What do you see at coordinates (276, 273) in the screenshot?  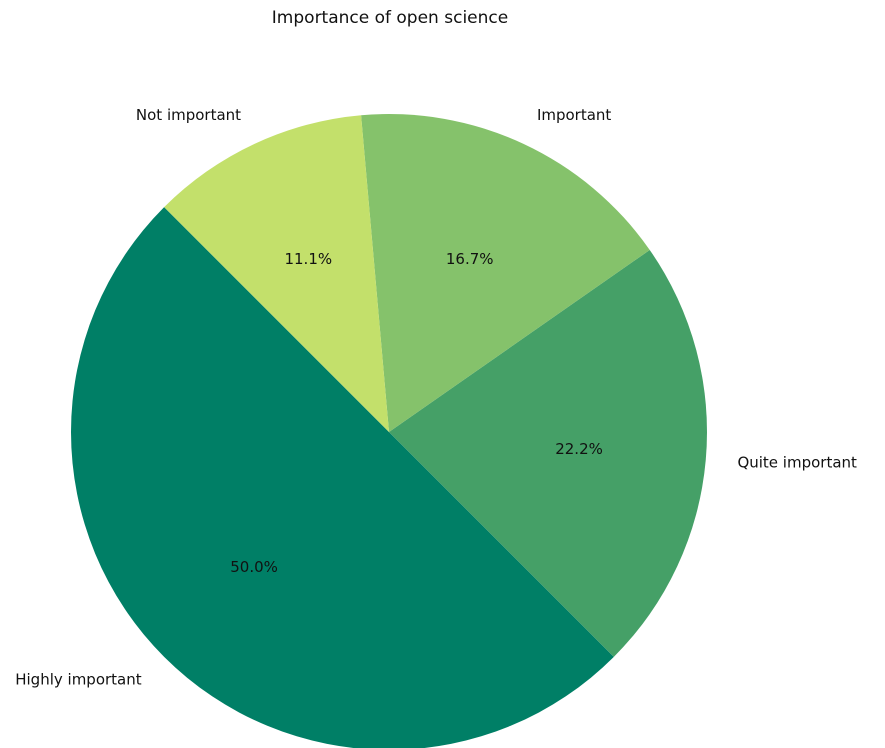 I see `pie-slice-not-important` at bounding box center [276, 273].